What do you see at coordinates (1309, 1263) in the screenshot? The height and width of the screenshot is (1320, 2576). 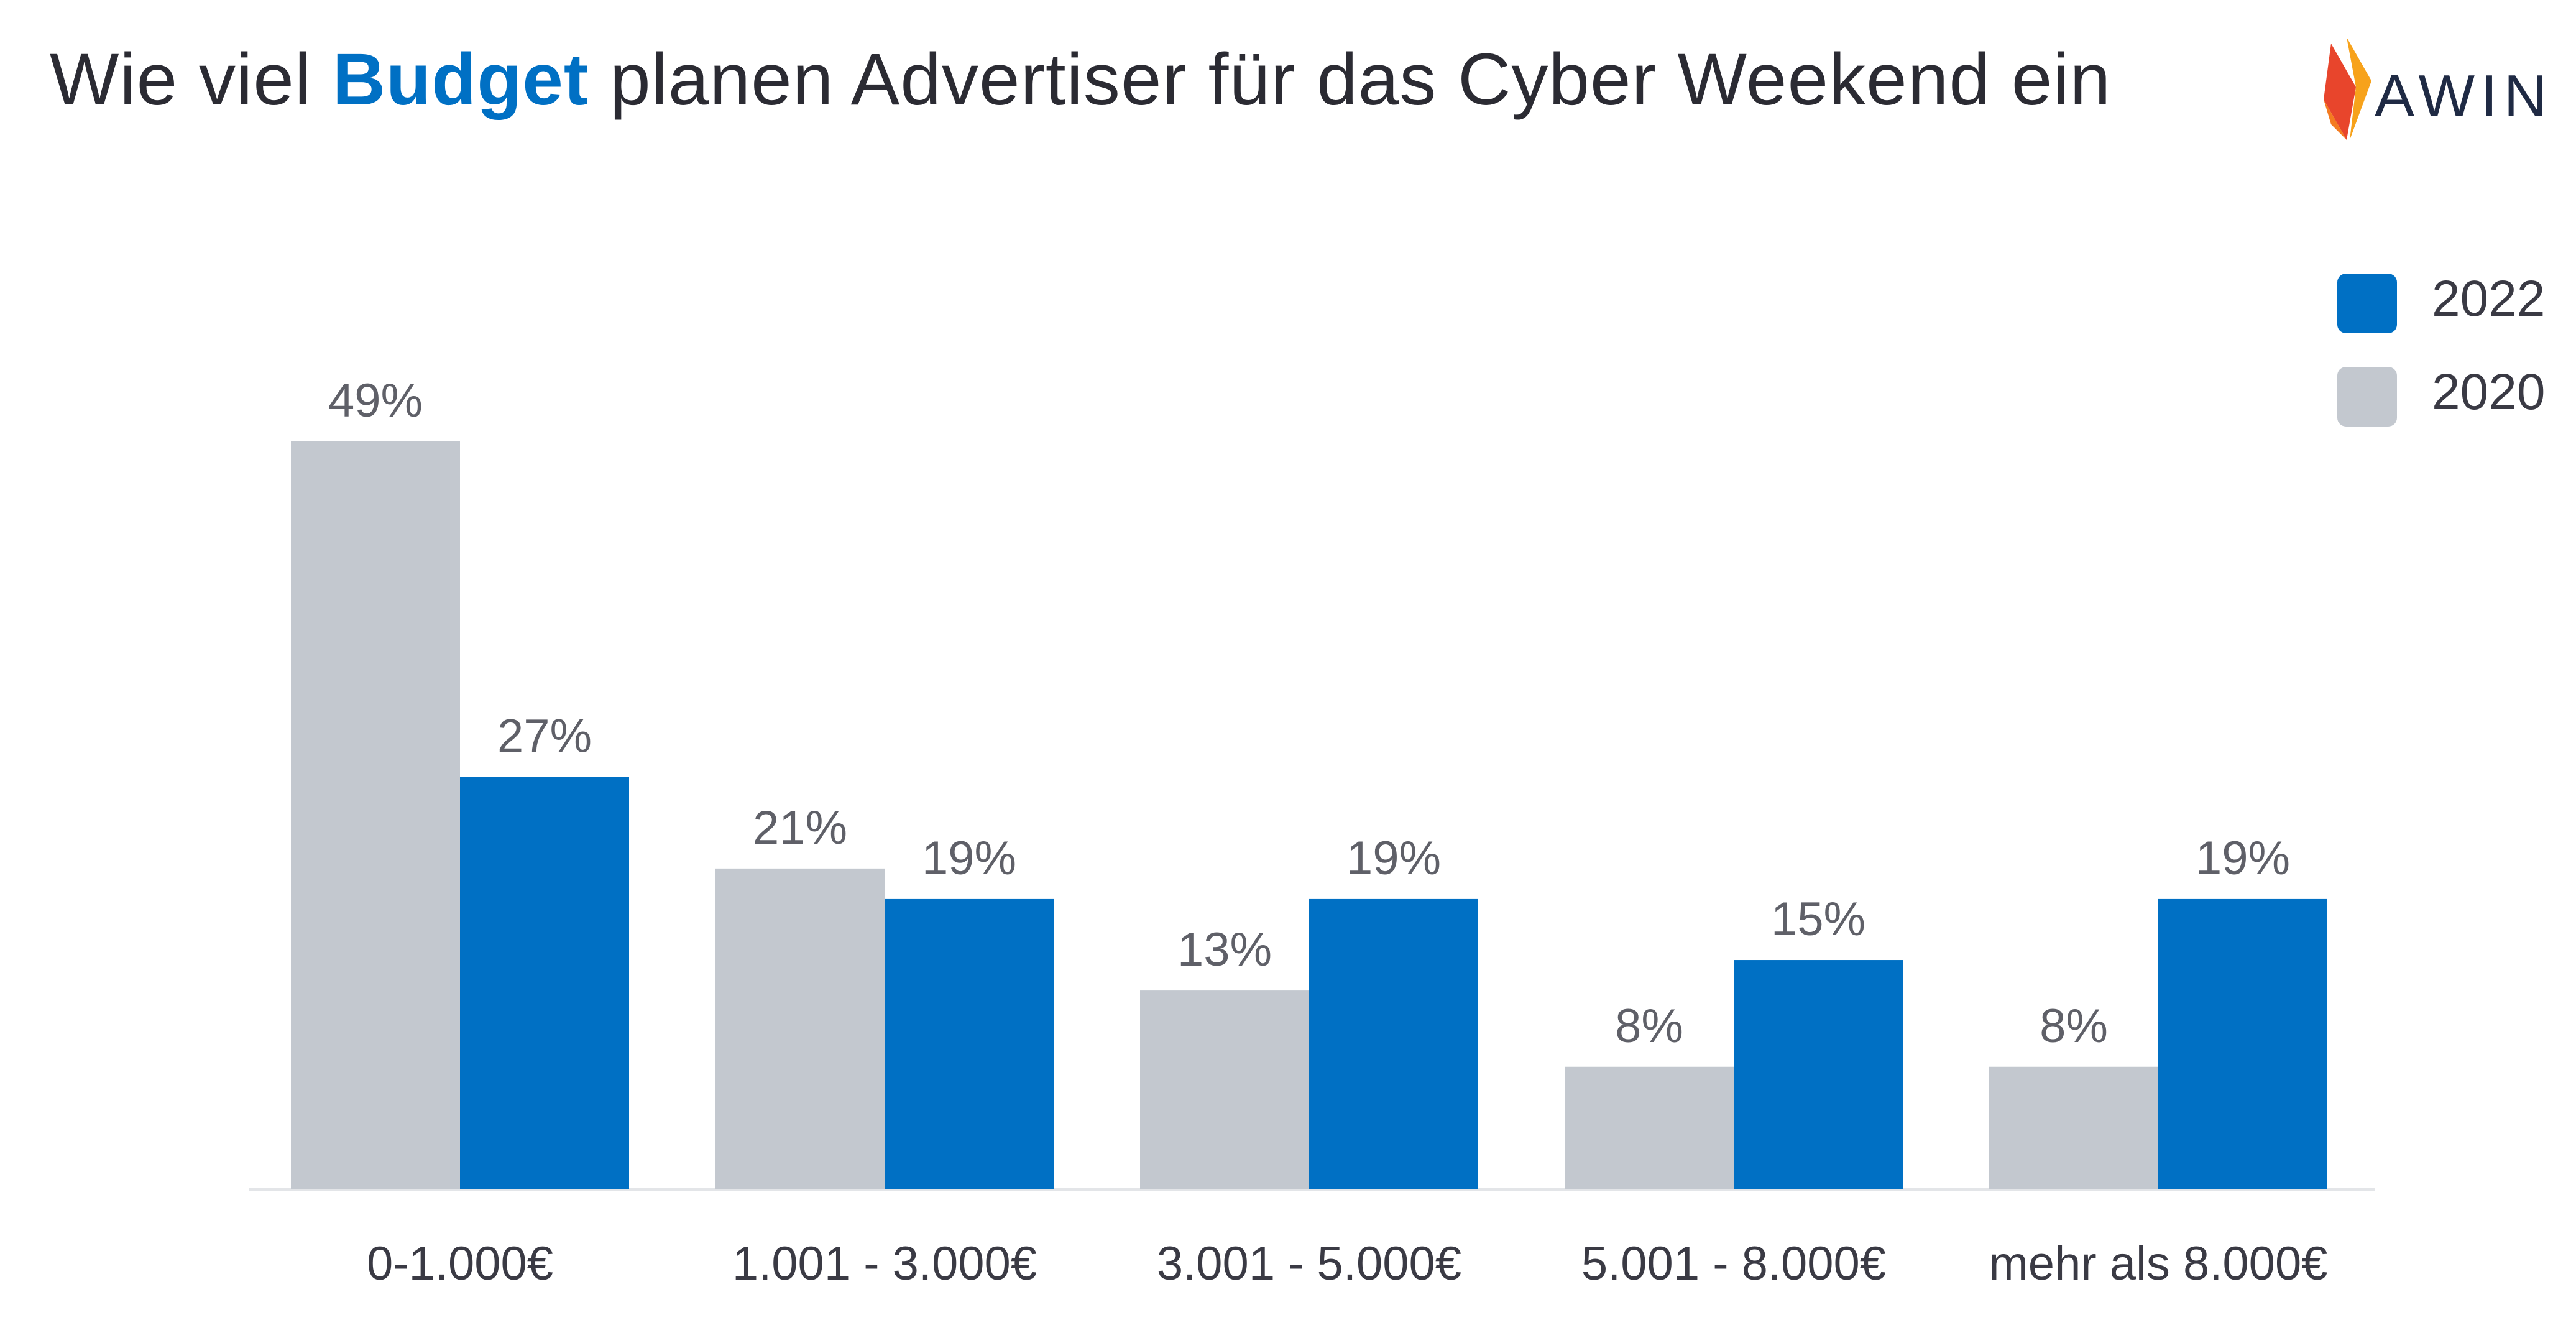 I see `category-label-2: 3.001 - 5.000€` at bounding box center [1309, 1263].